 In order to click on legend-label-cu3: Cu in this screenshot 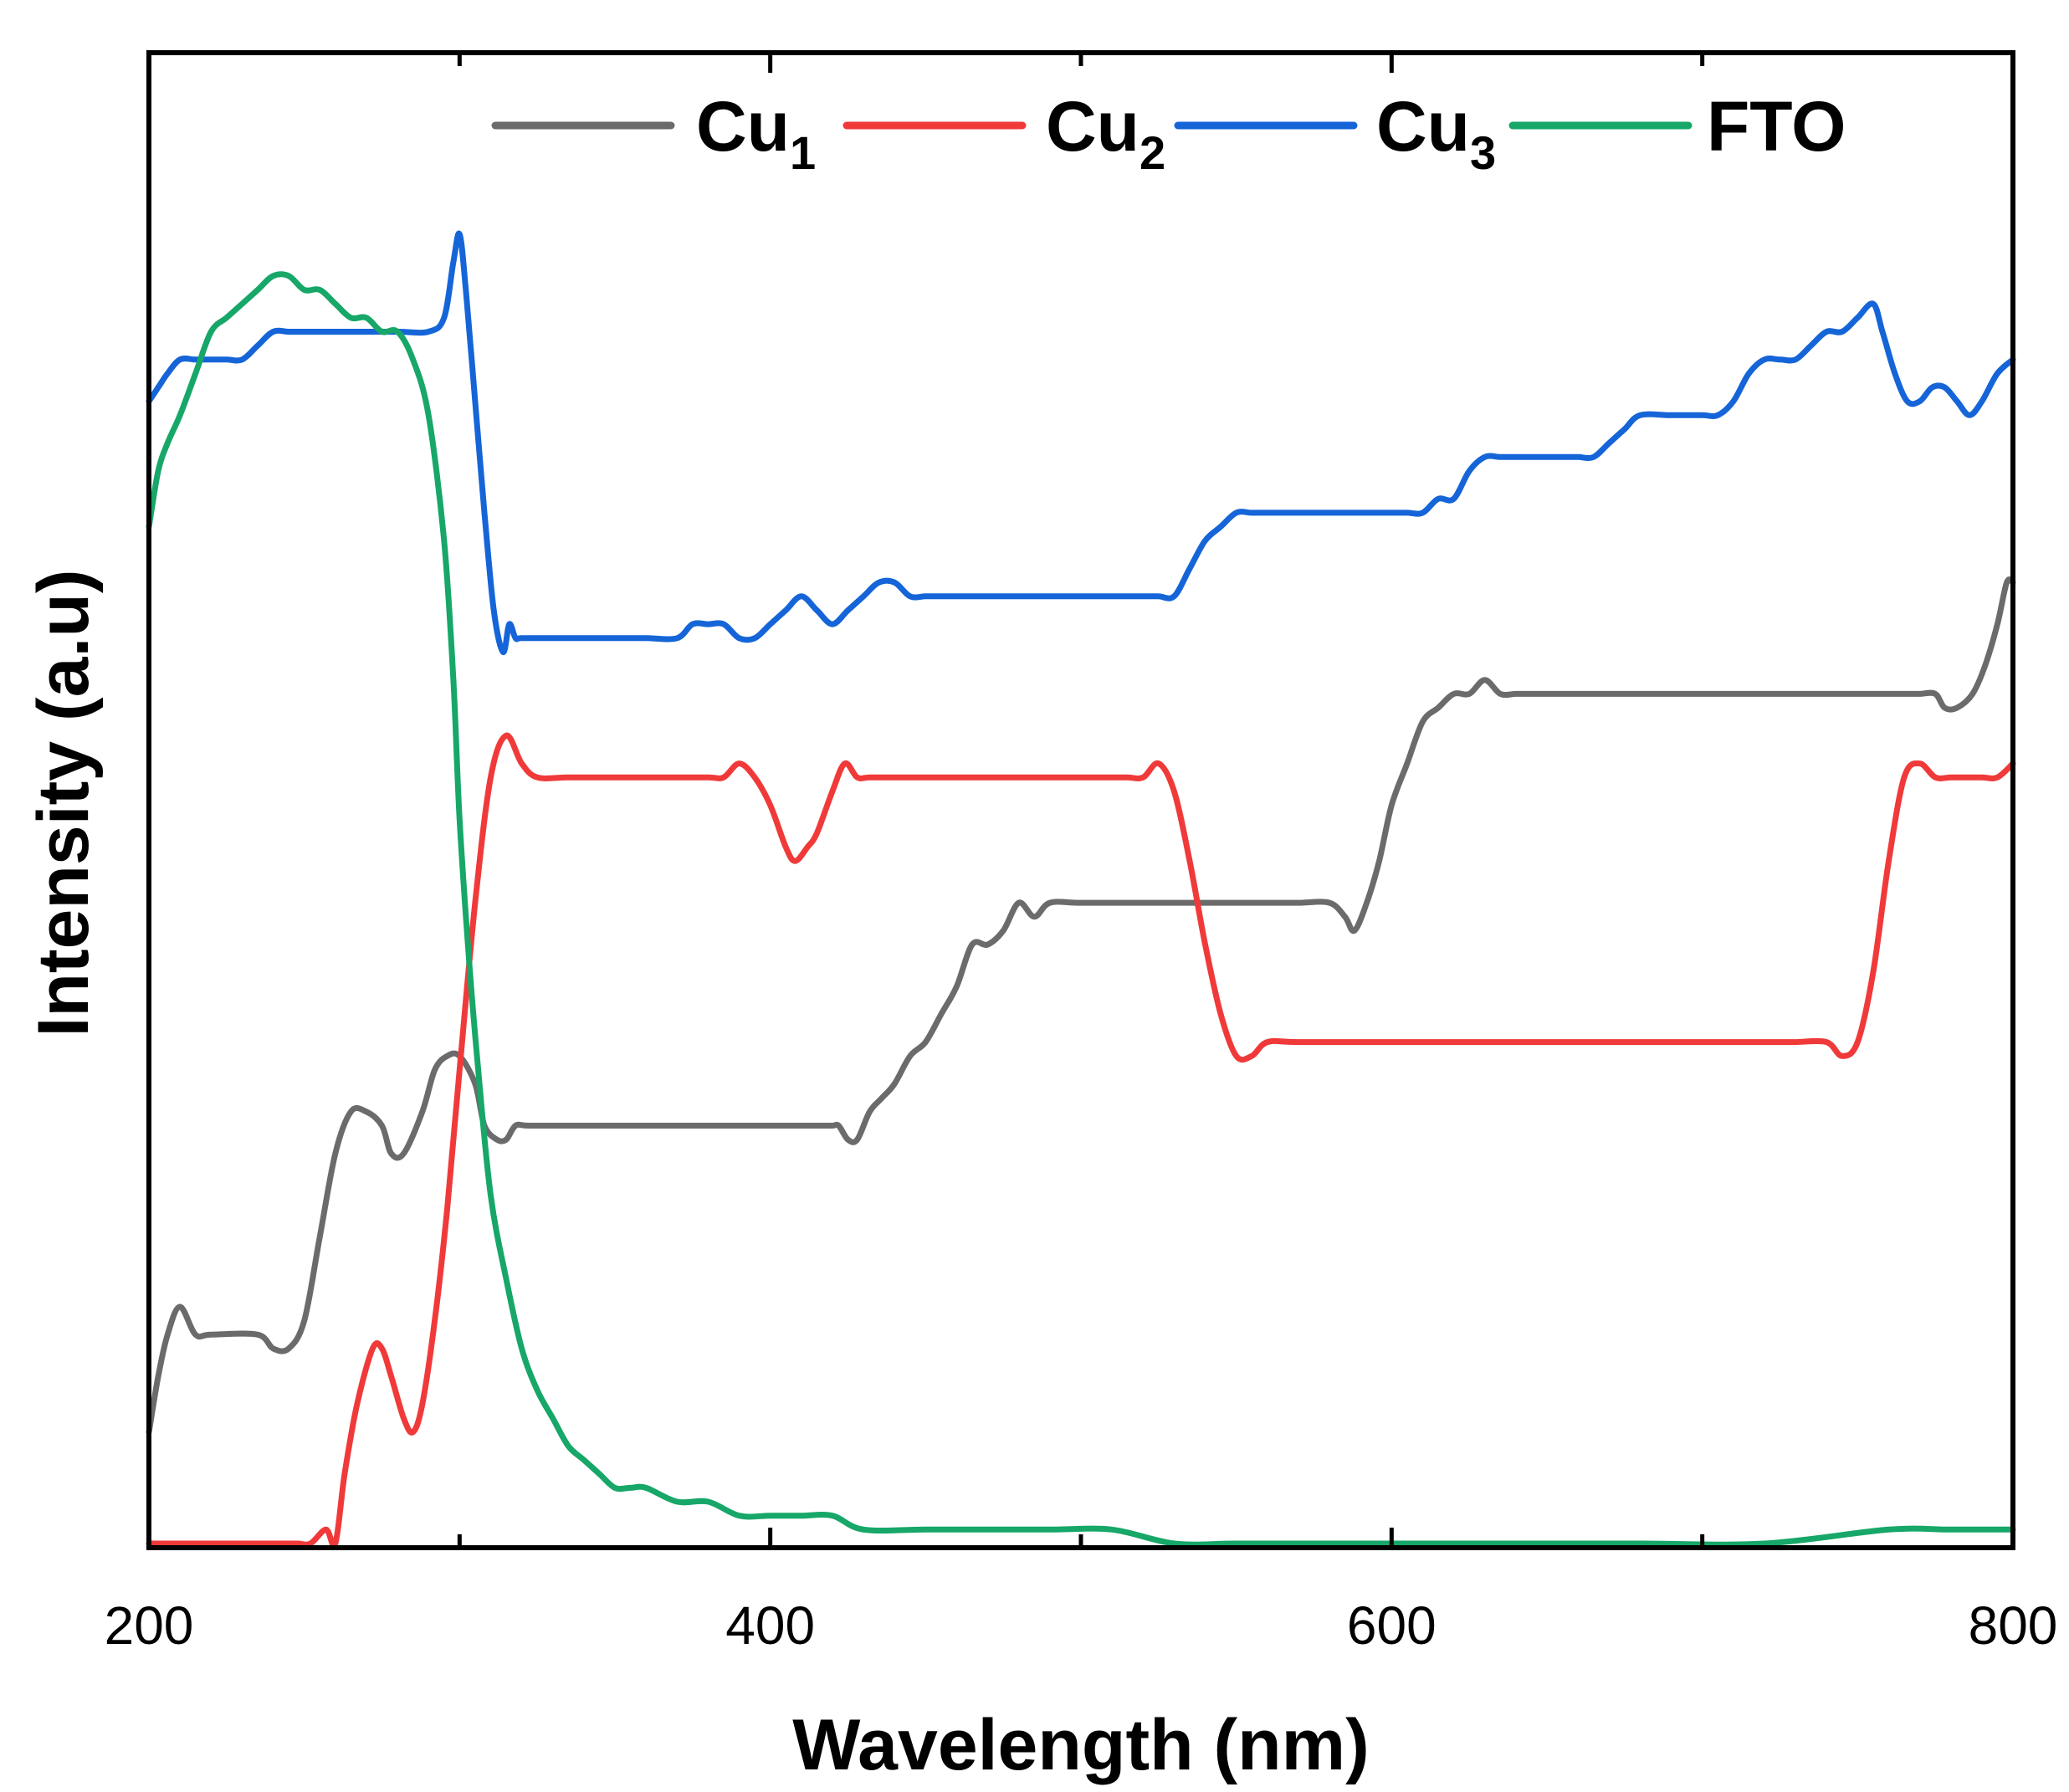, I will do `click(1423, 126)`.